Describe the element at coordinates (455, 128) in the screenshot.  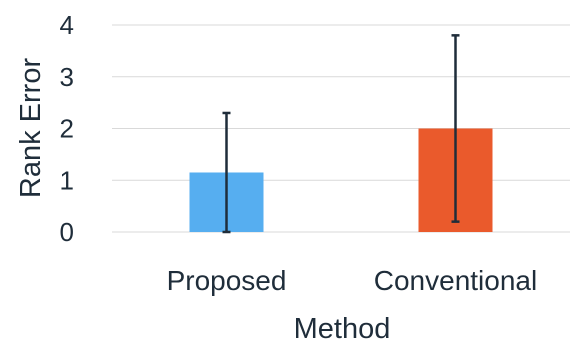
I see `error-bar-conventional` at that location.